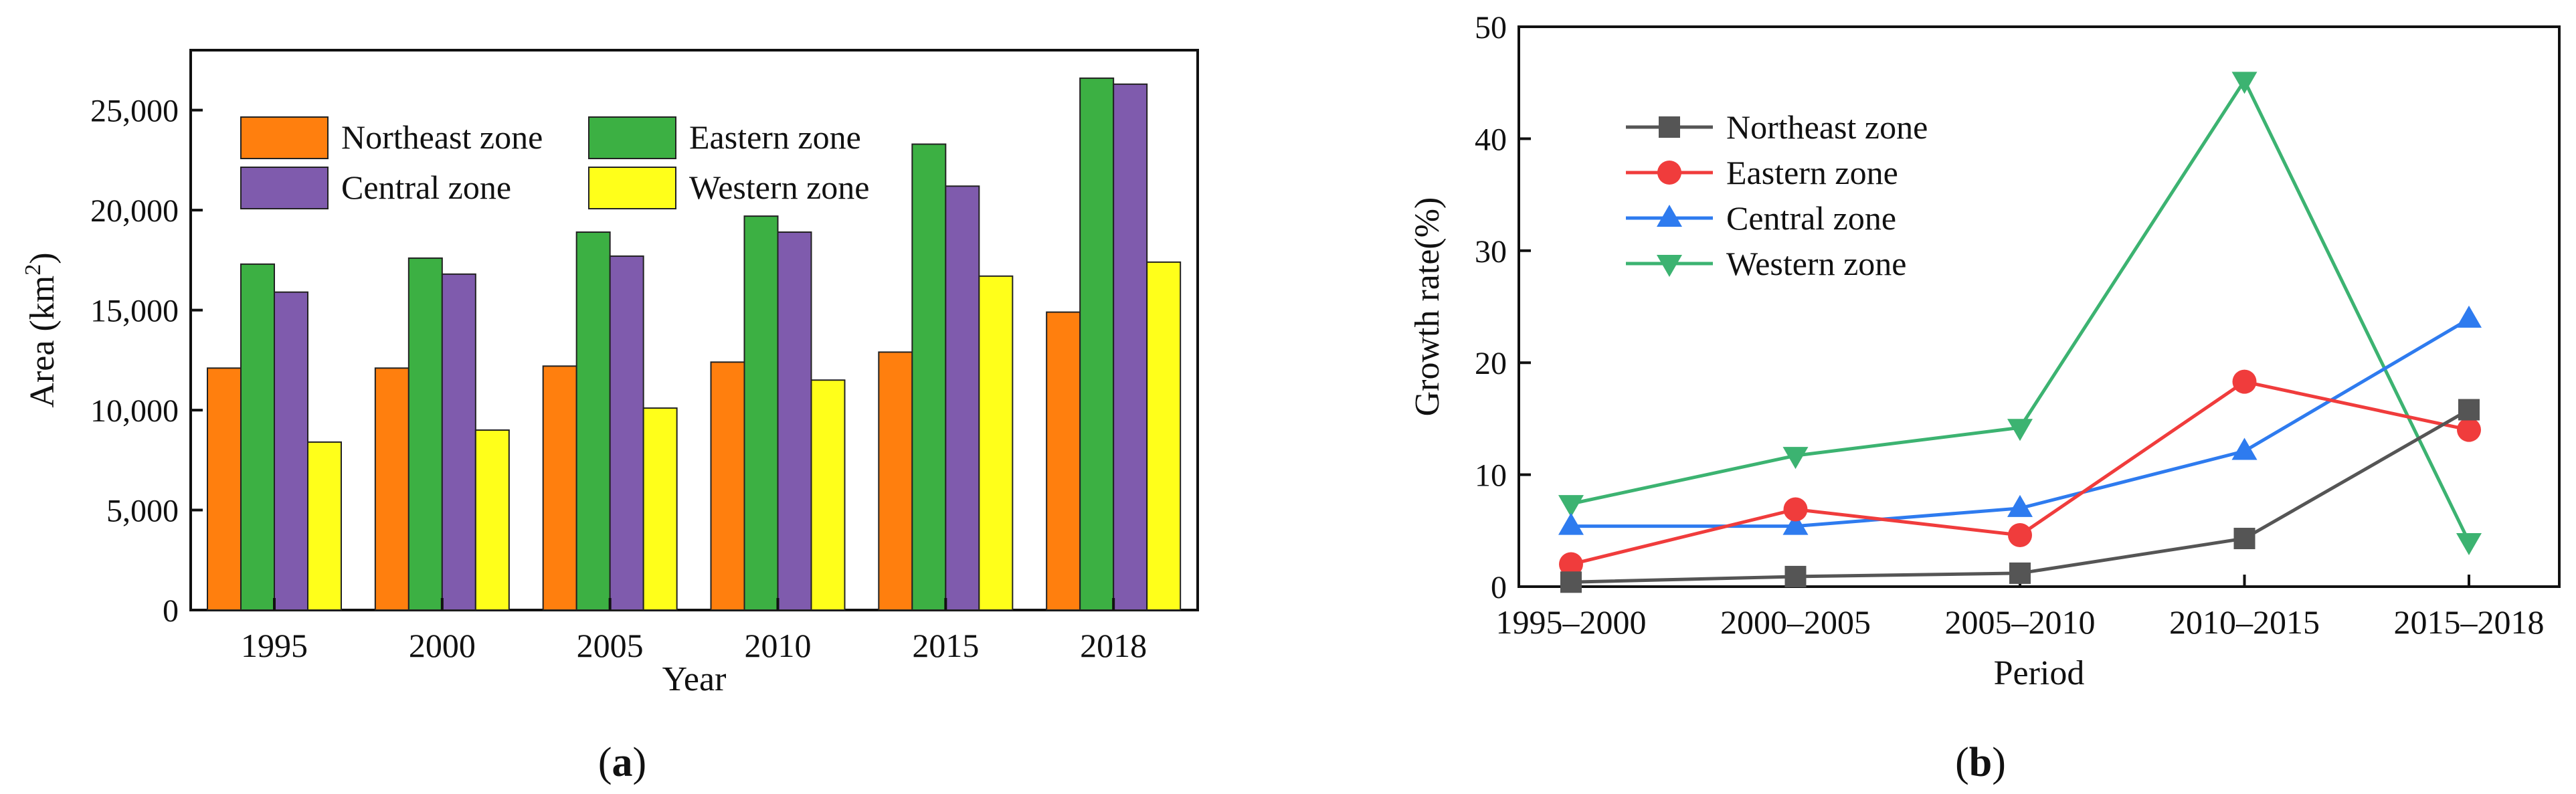  What do you see at coordinates (392, 489) in the screenshot?
I see `bar-northeast-zone-2000` at bounding box center [392, 489].